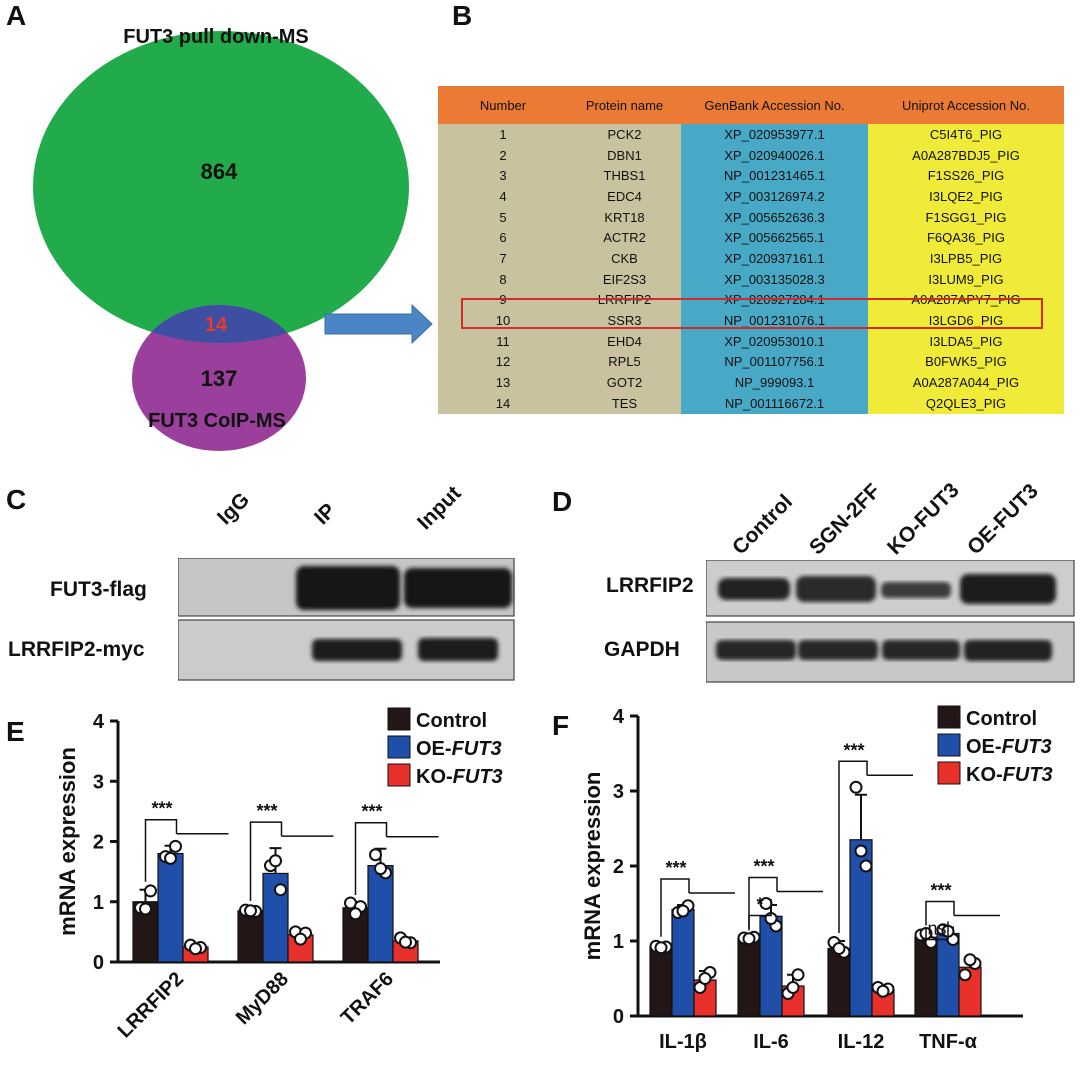  I want to click on table-cell-genbank: XP_003135028.3, so click(774, 279).